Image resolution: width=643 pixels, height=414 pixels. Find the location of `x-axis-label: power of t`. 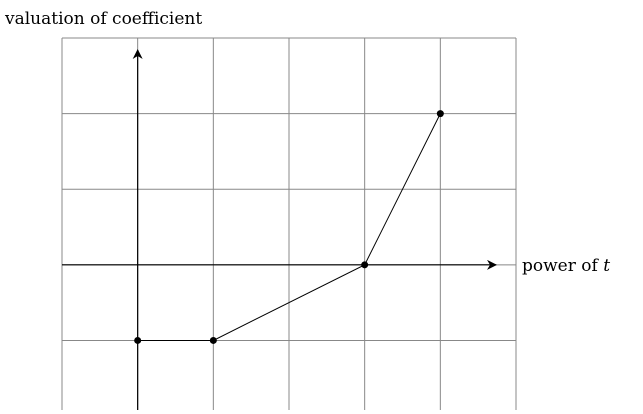

x-axis-label: power of t is located at coordinates (566, 266).